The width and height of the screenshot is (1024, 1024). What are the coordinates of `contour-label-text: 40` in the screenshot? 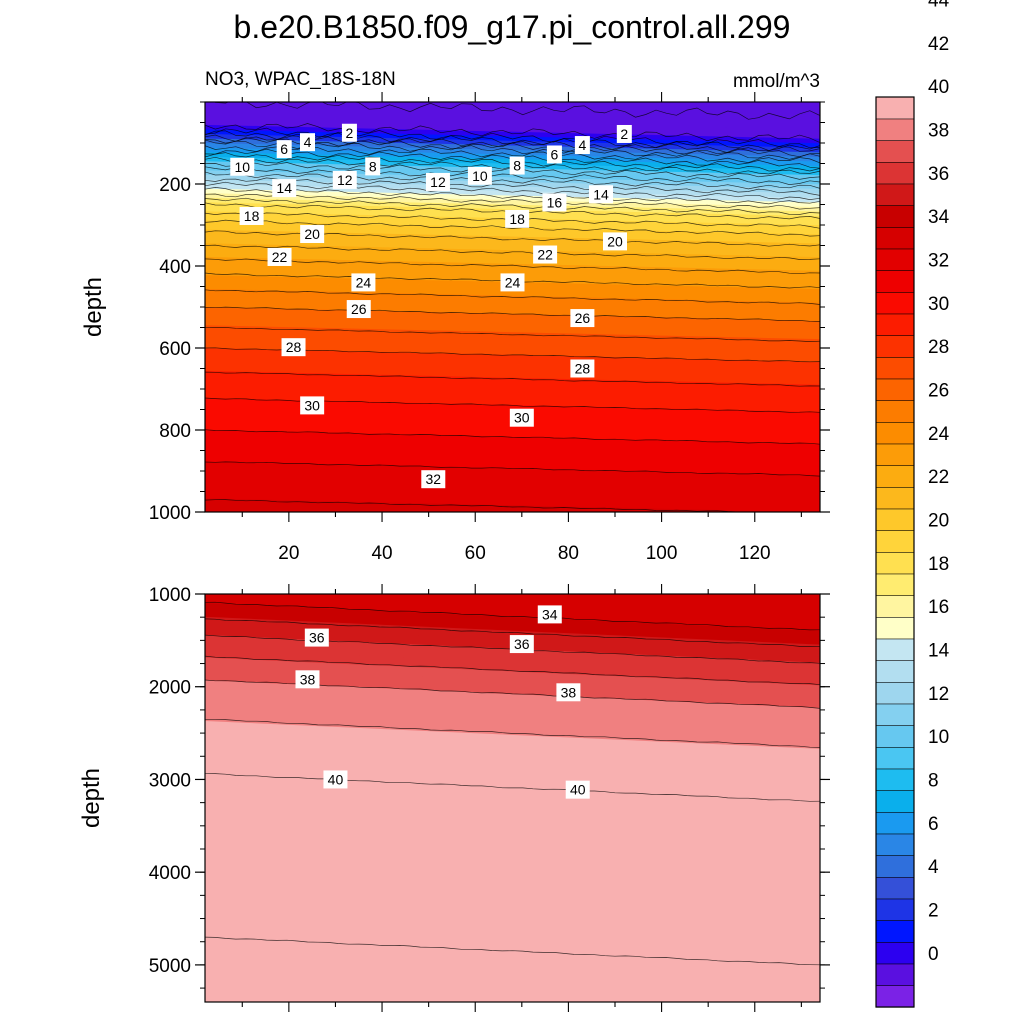 It's located at (578, 790).